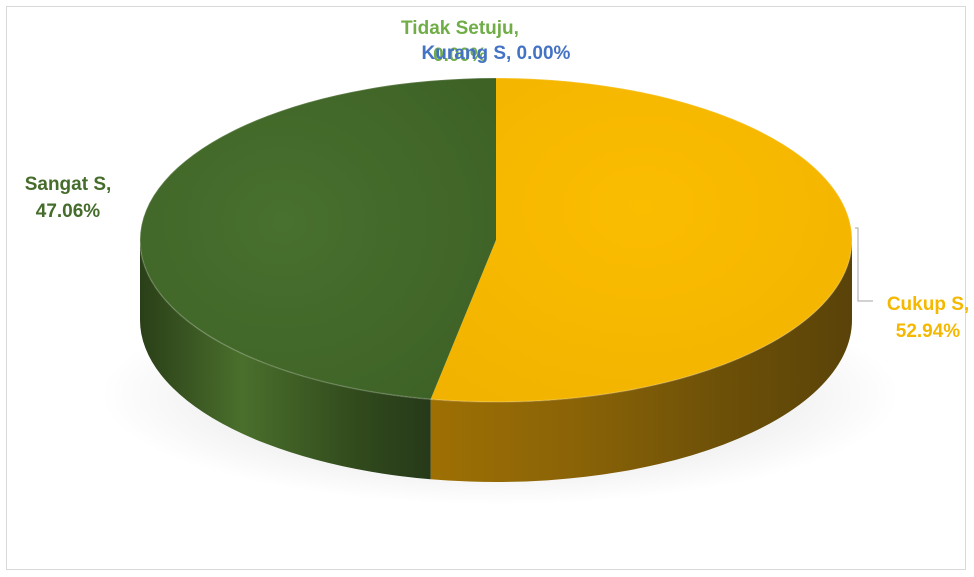  I want to click on data-label-tidak-setuju: Tidak Setuju, 0.00%, so click(460, 42).